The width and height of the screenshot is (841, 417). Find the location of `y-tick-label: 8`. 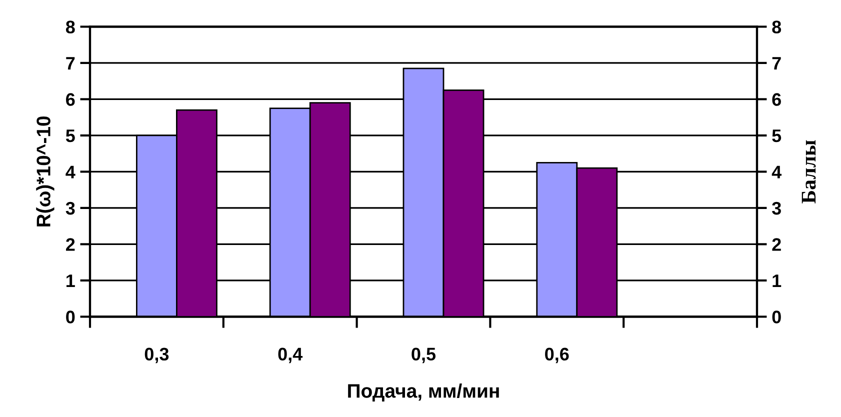

y-tick-label: 8 is located at coordinates (70, 27).